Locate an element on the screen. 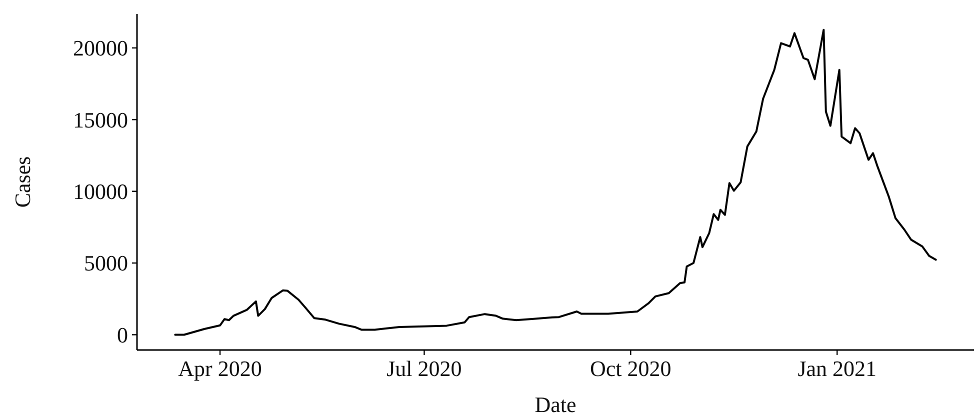 This screenshot has width=976, height=415. y-axis-title: Cases is located at coordinates (22, 182).